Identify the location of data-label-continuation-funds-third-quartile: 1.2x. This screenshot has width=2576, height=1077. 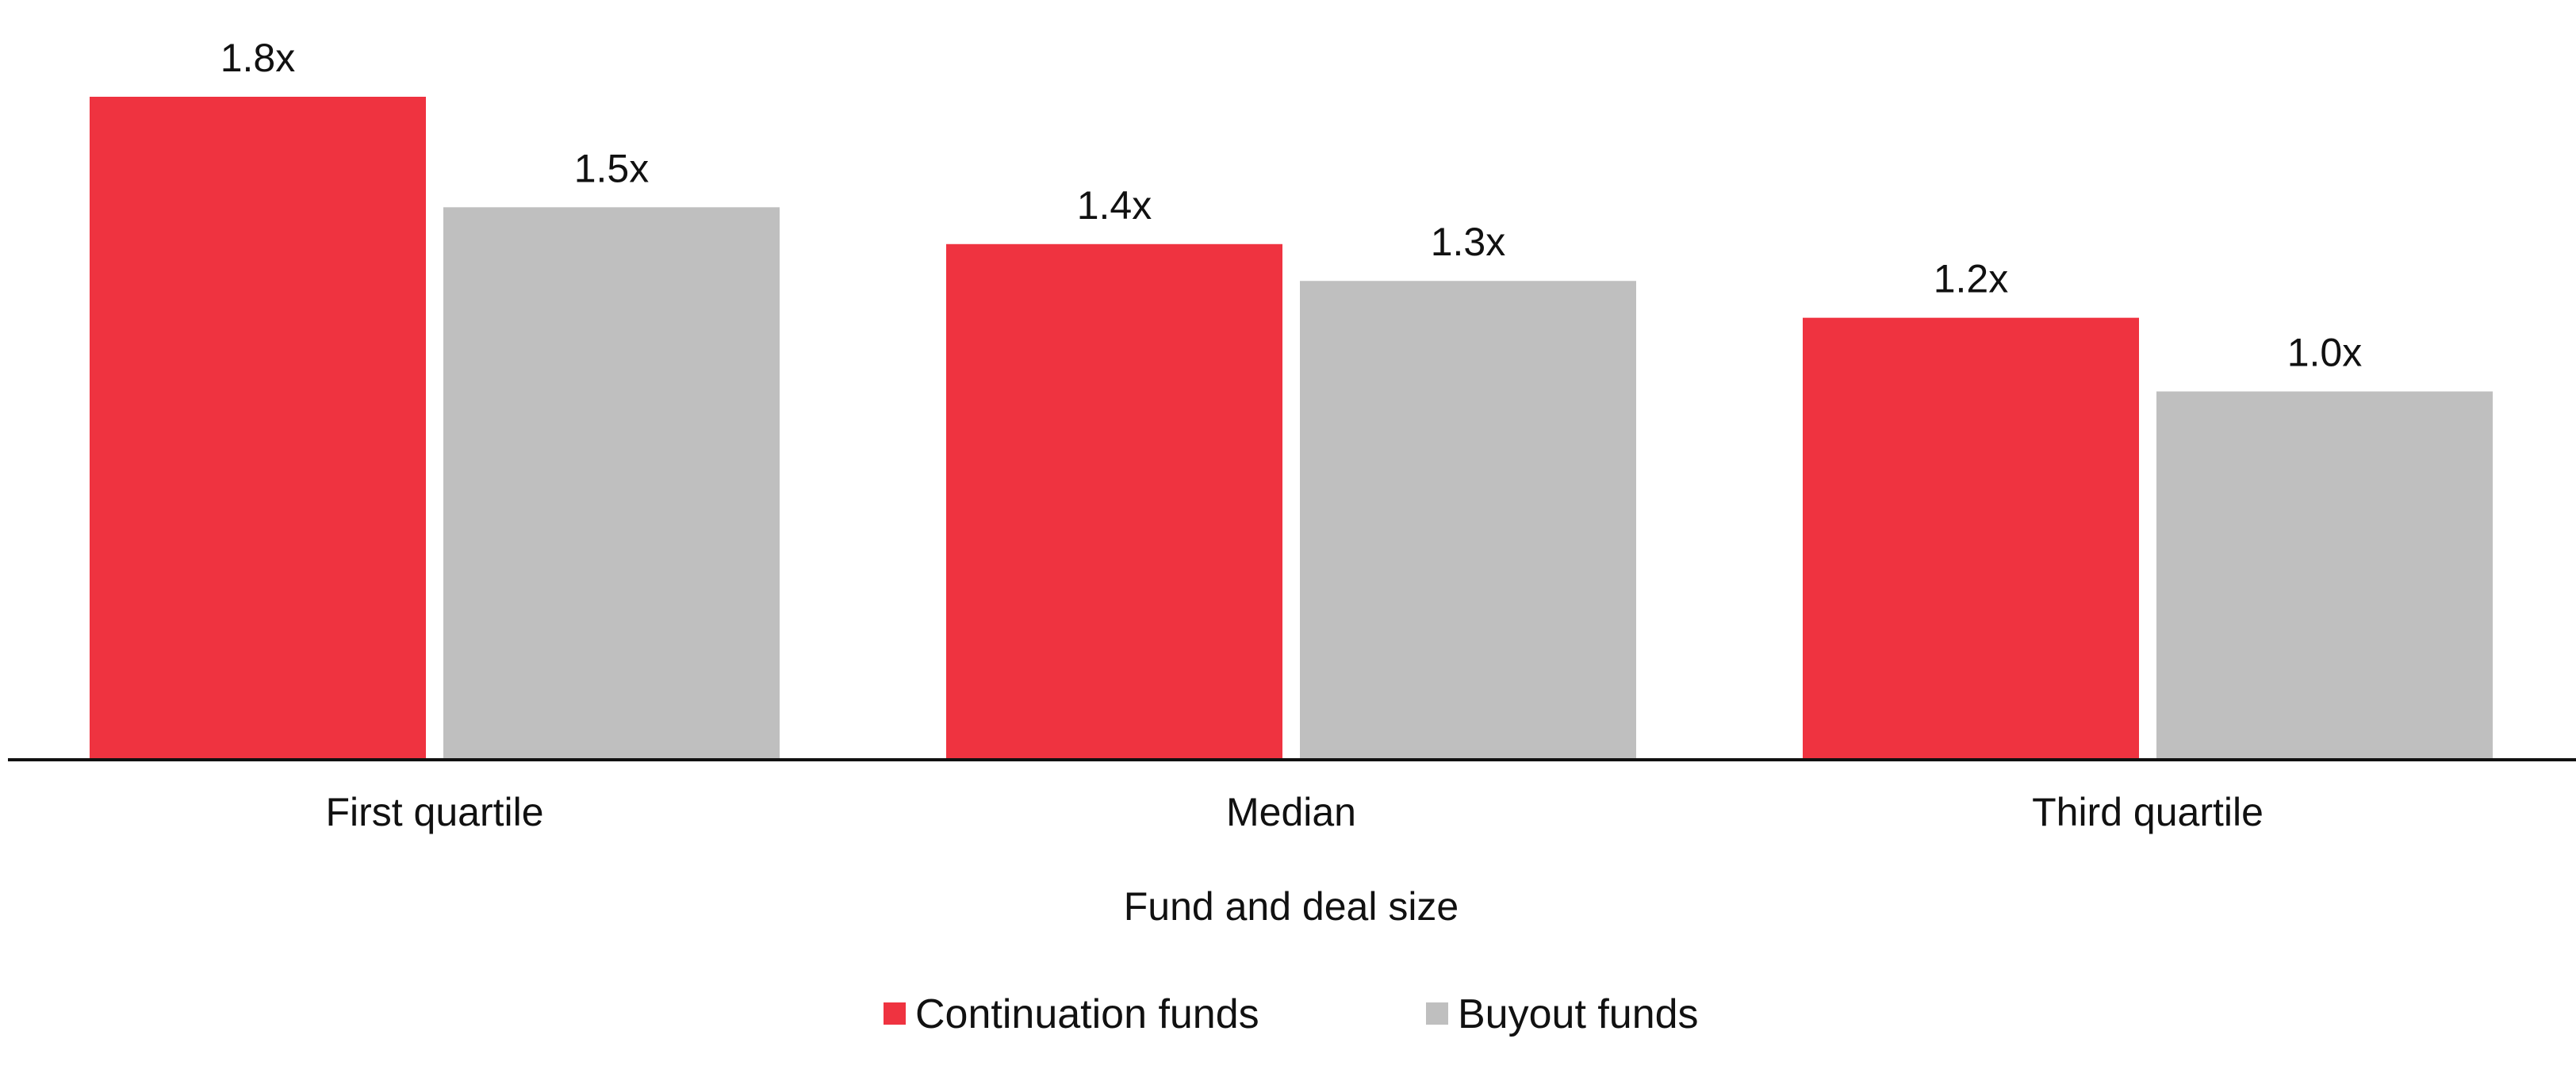
(1971, 279).